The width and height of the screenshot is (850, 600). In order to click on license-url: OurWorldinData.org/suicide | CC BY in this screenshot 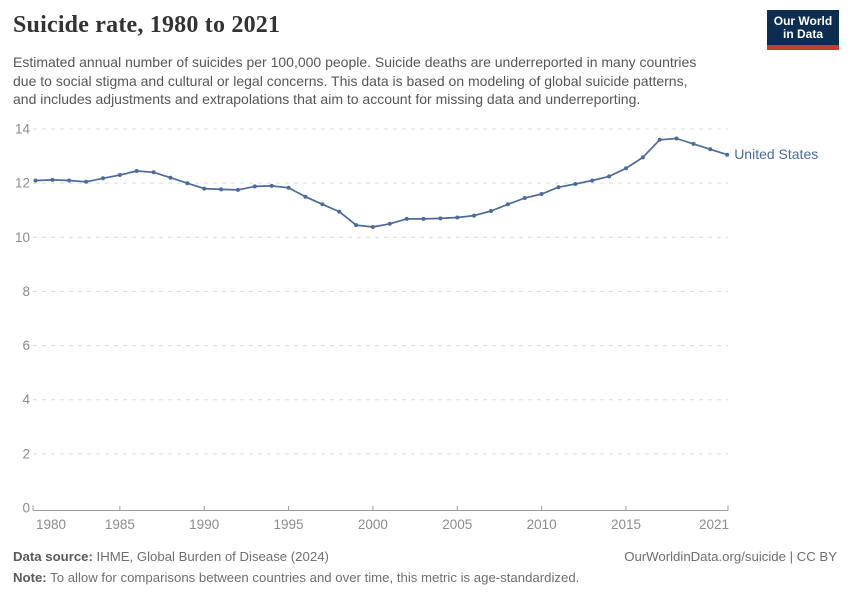, I will do `click(730, 556)`.